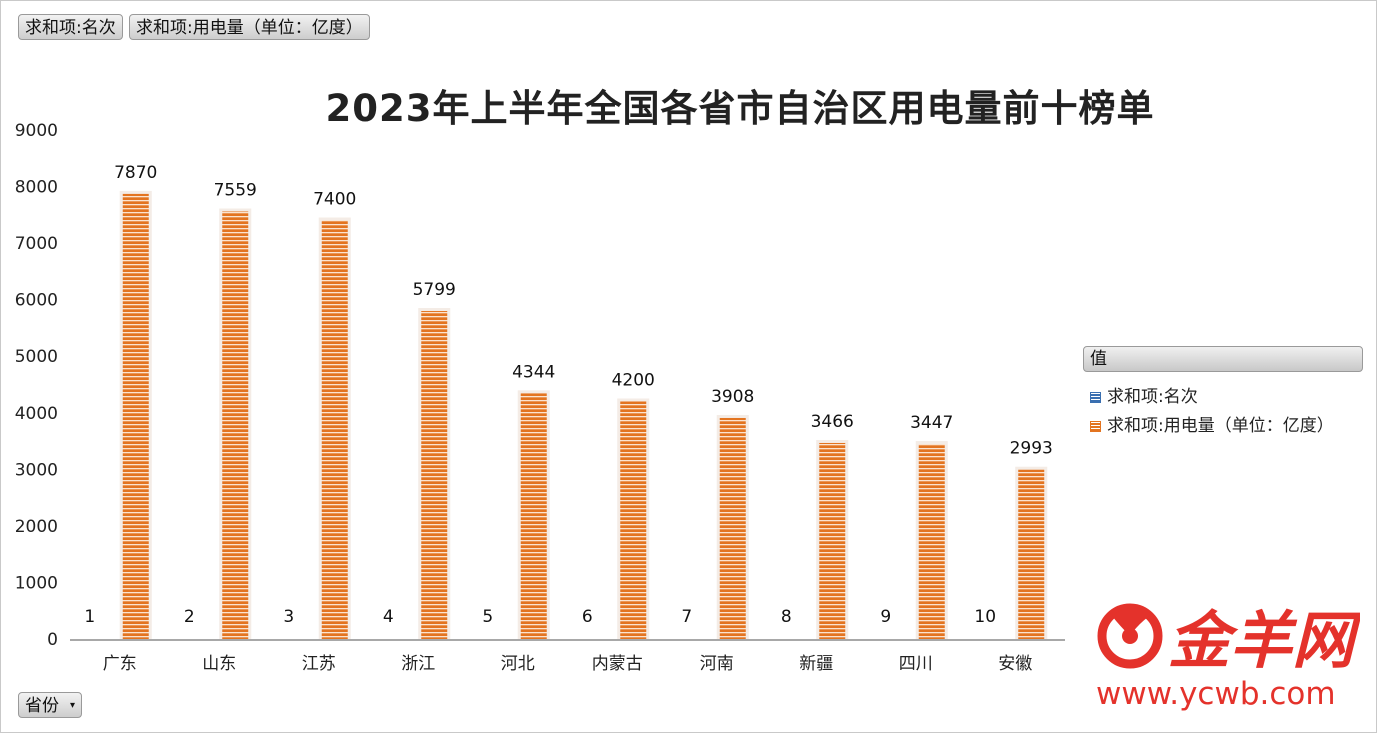 Image resolution: width=1377 pixels, height=733 pixels. I want to click on y-tick-label: 0, so click(52, 640).